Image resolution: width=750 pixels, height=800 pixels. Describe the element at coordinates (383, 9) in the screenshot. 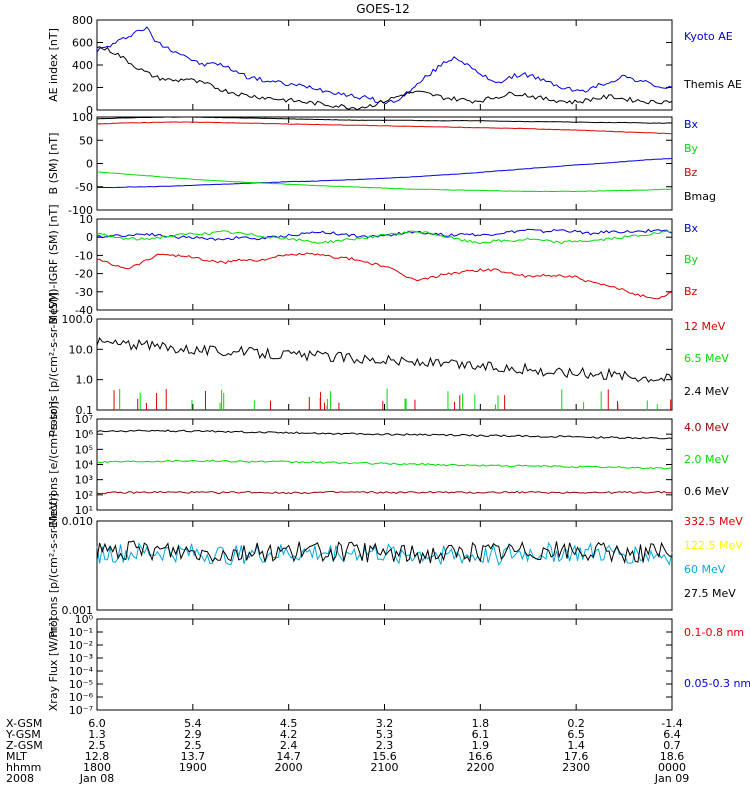

I see `plot-title: GOES-12` at that location.